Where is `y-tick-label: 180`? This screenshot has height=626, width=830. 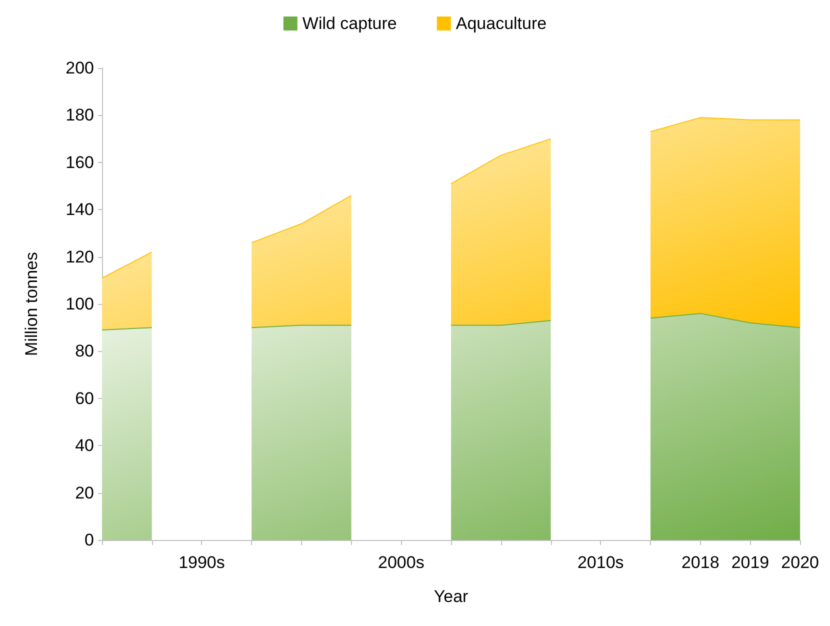
y-tick-label: 180 is located at coordinates (80, 115).